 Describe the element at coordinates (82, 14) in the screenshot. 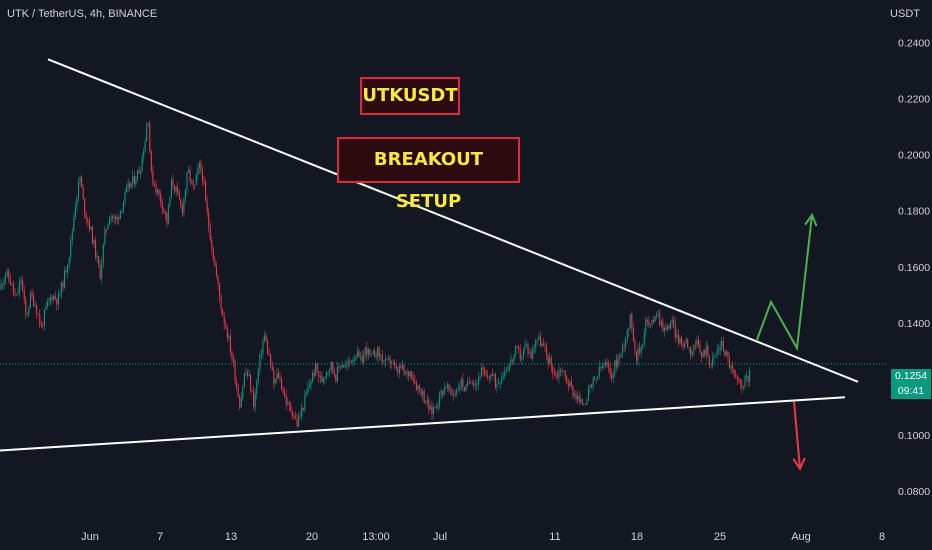

I see `symbol-title: UTK / TetherUS, 4h, BINANCE` at that location.